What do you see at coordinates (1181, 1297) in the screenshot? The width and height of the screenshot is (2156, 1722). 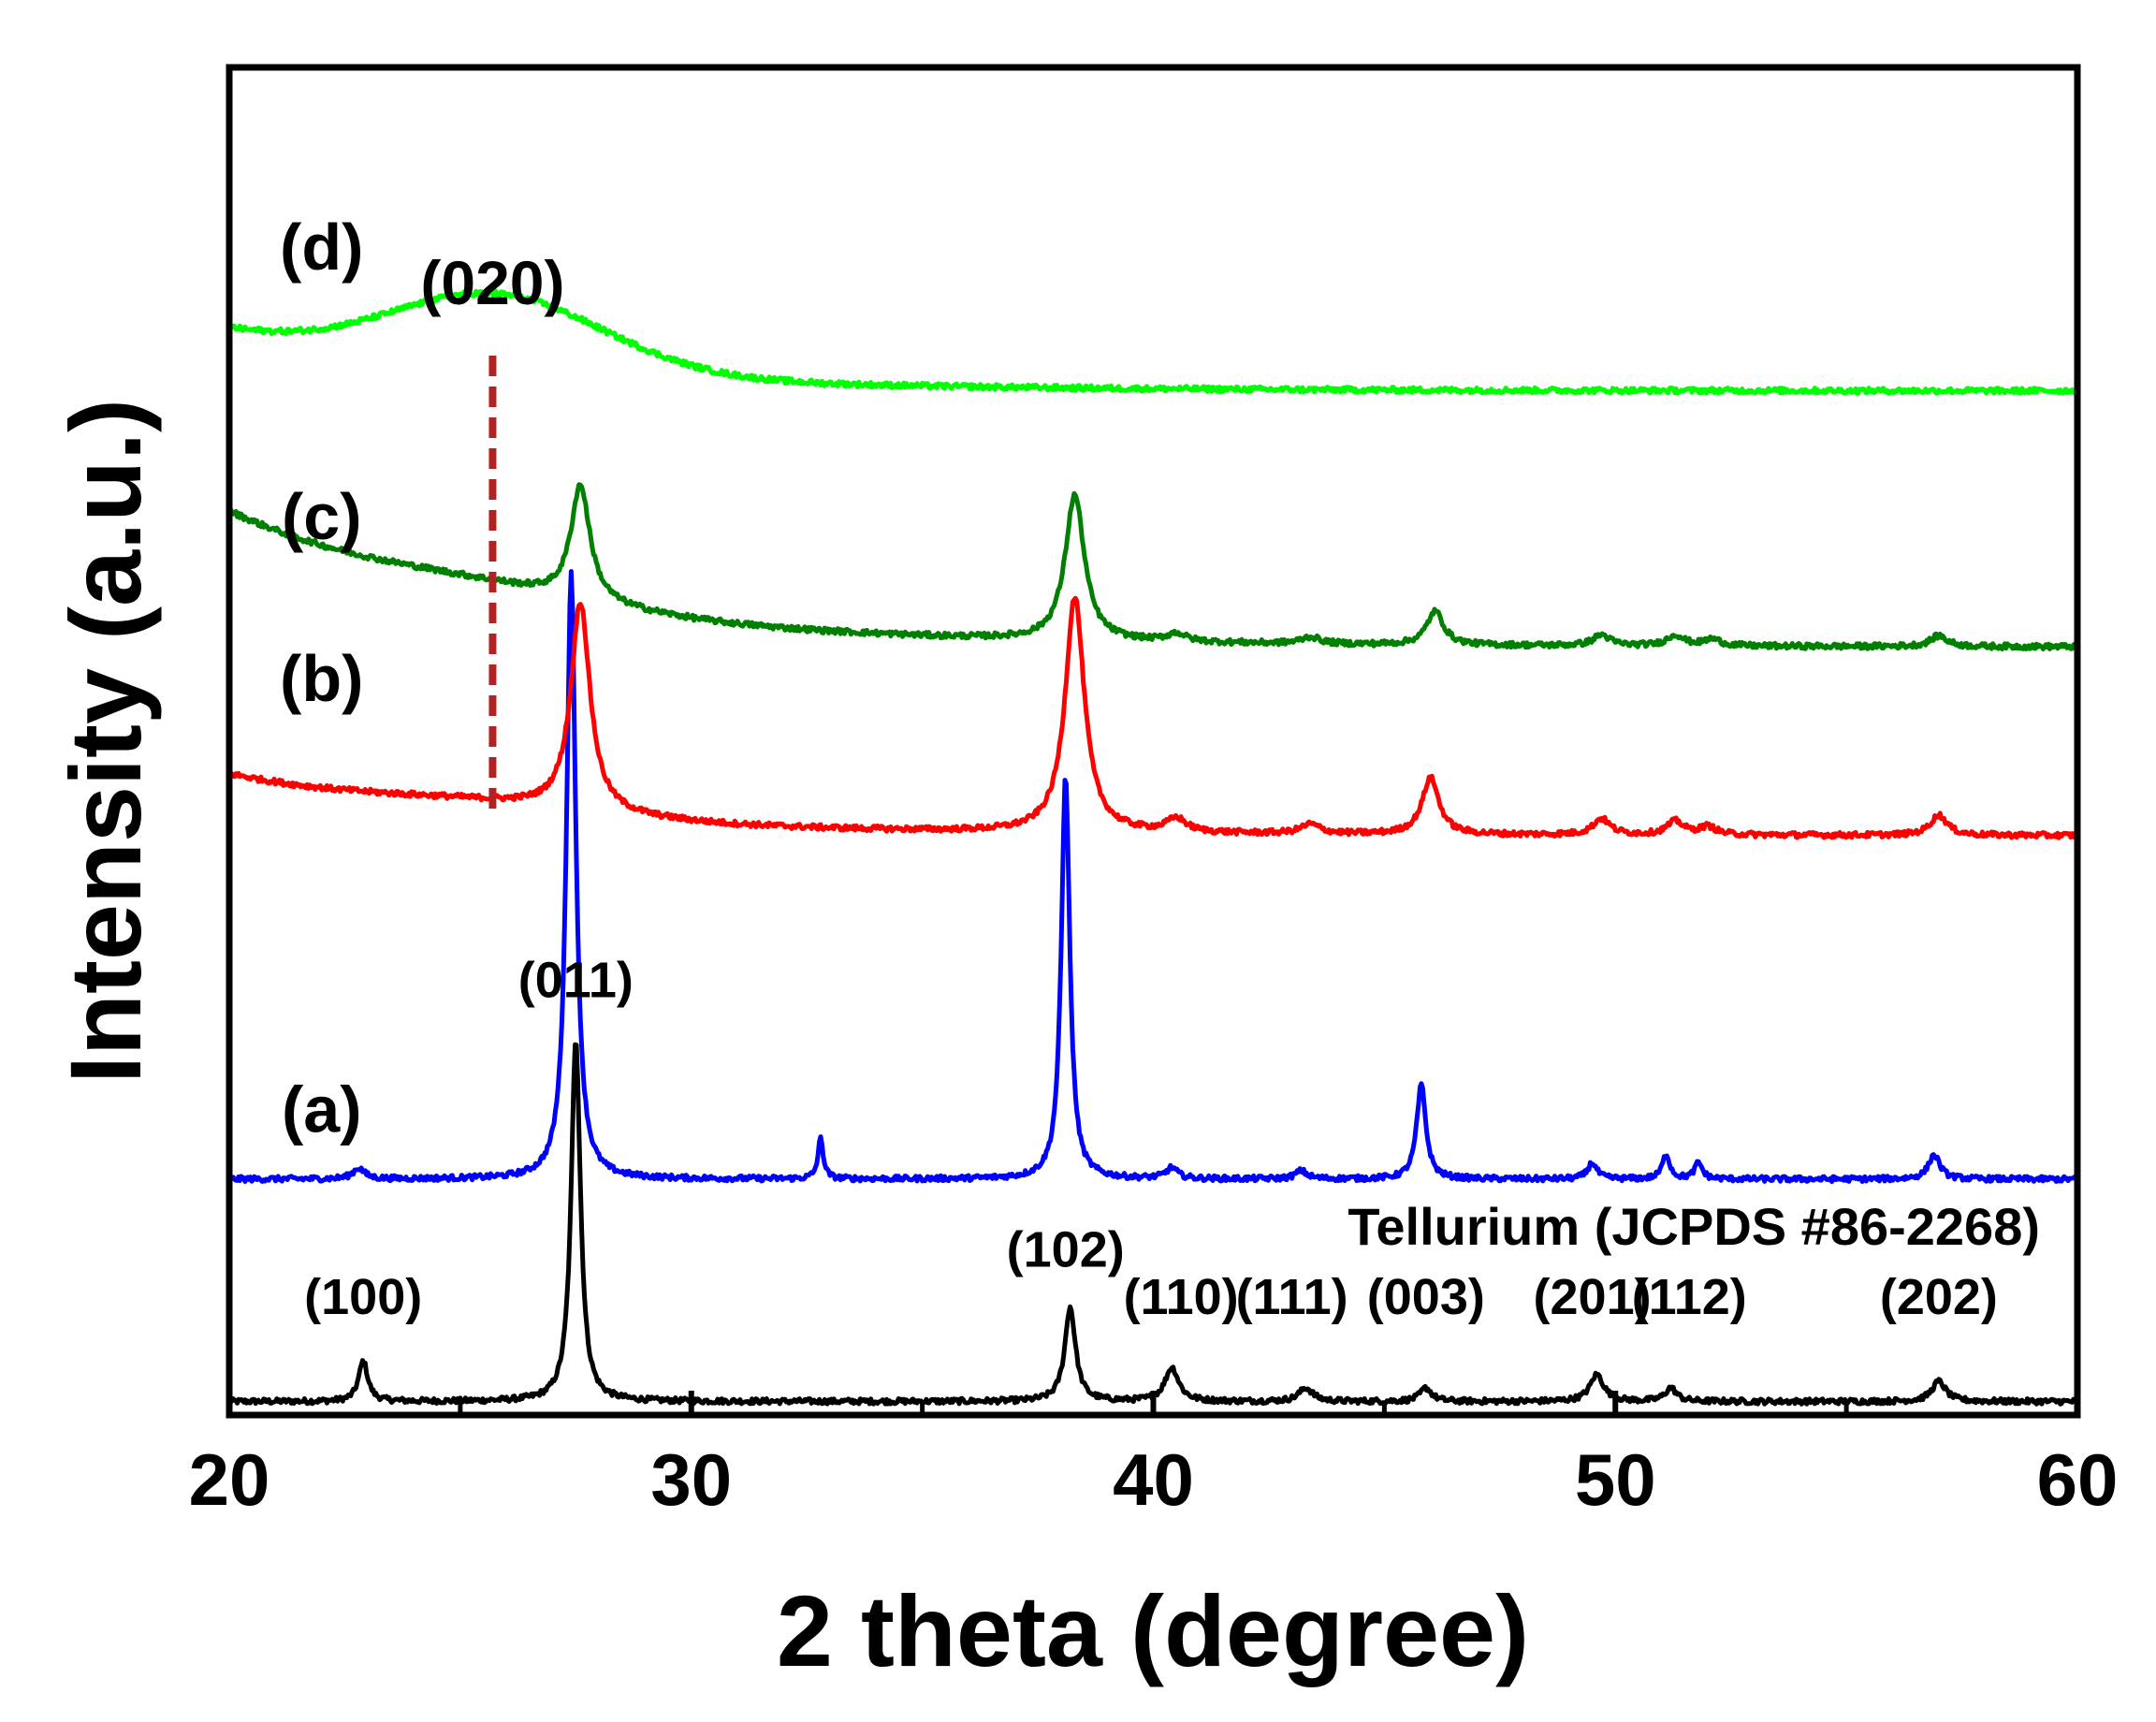 I see `peak-label-110: (110)` at bounding box center [1181, 1297].